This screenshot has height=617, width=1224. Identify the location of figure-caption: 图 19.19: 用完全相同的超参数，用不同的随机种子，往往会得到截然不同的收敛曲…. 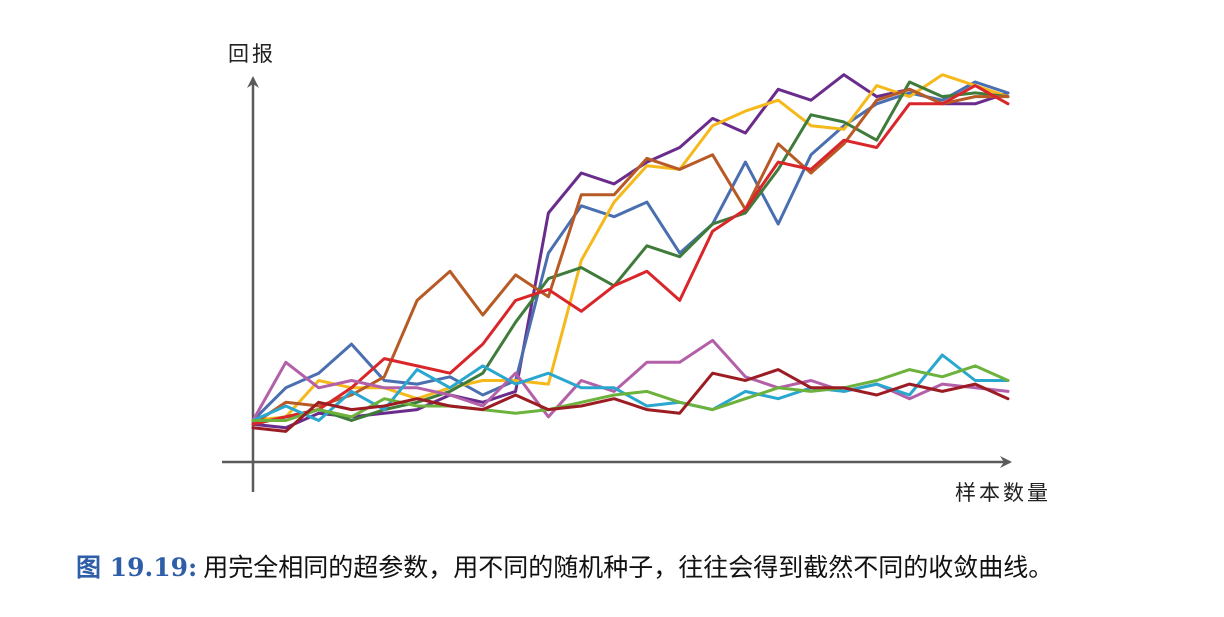
(646, 566).